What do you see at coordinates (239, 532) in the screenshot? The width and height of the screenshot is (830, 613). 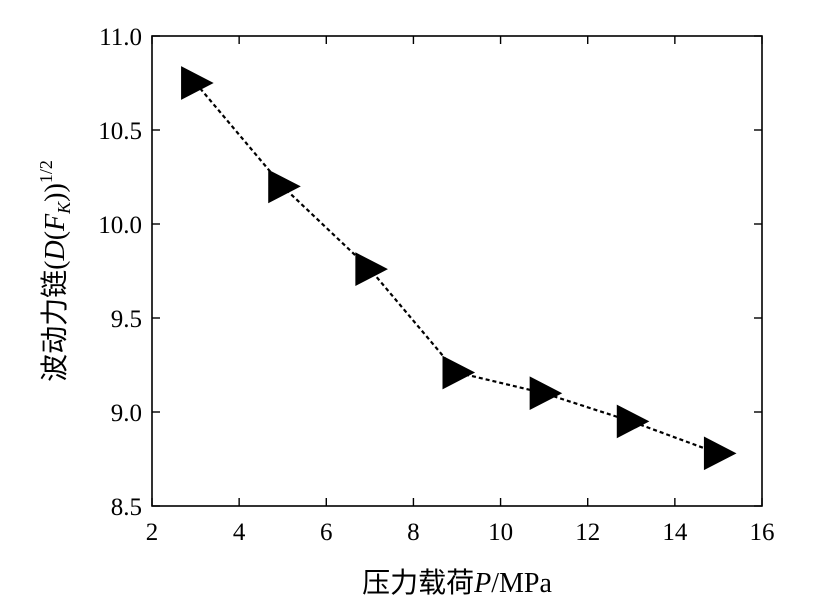 I see `x-tick-label: 4` at bounding box center [239, 532].